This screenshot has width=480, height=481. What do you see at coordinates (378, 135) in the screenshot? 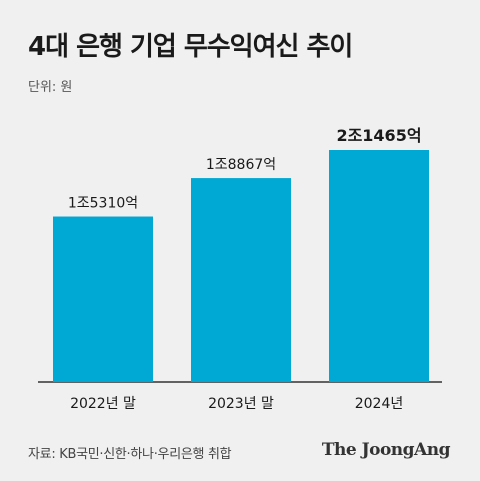
I see `value-label-2: 2조1465억` at bounding box center [378, 135].